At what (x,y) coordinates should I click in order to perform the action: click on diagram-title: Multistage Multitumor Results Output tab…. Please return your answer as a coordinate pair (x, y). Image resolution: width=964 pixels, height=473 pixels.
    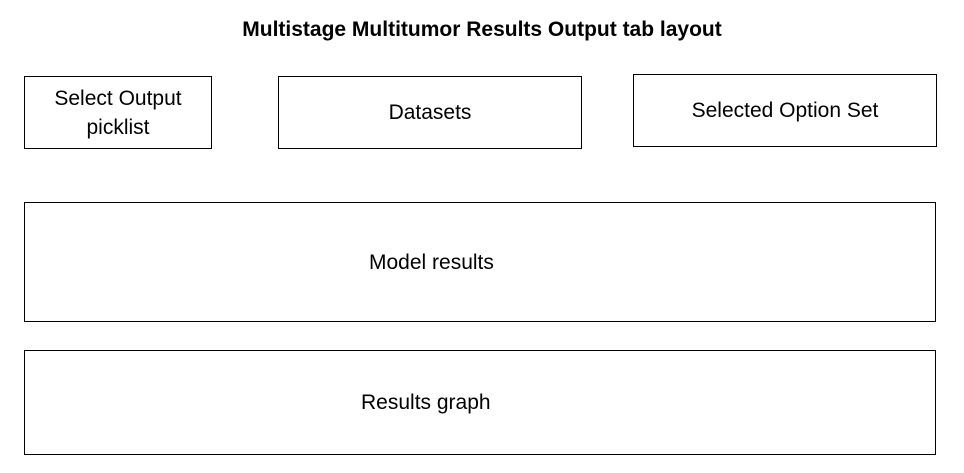
    Looking at the image, I should click on (482, 29).